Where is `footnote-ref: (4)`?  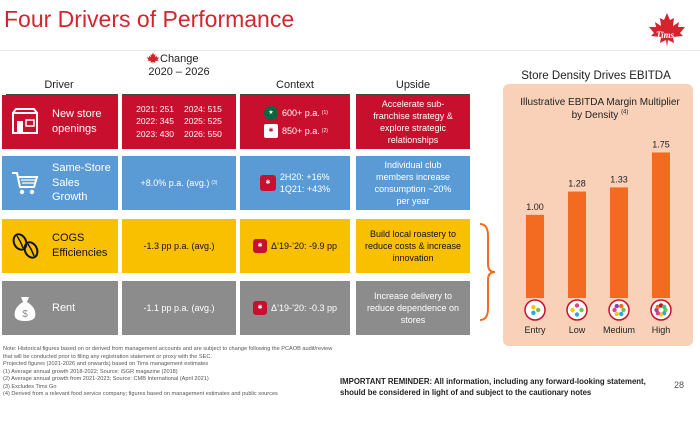
footnote-ref: (4) is located at coordinates (625, 112).